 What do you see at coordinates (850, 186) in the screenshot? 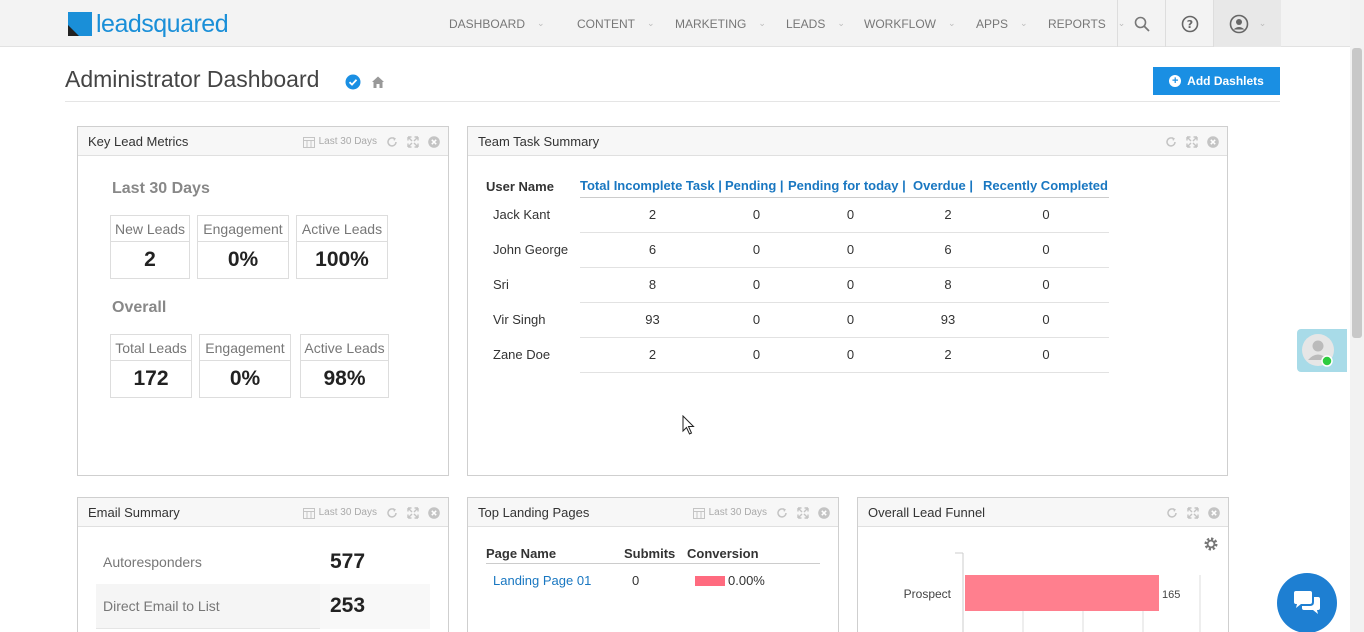
I see `col-pending-today: Pending for today |` at bounding box center [850, 186].